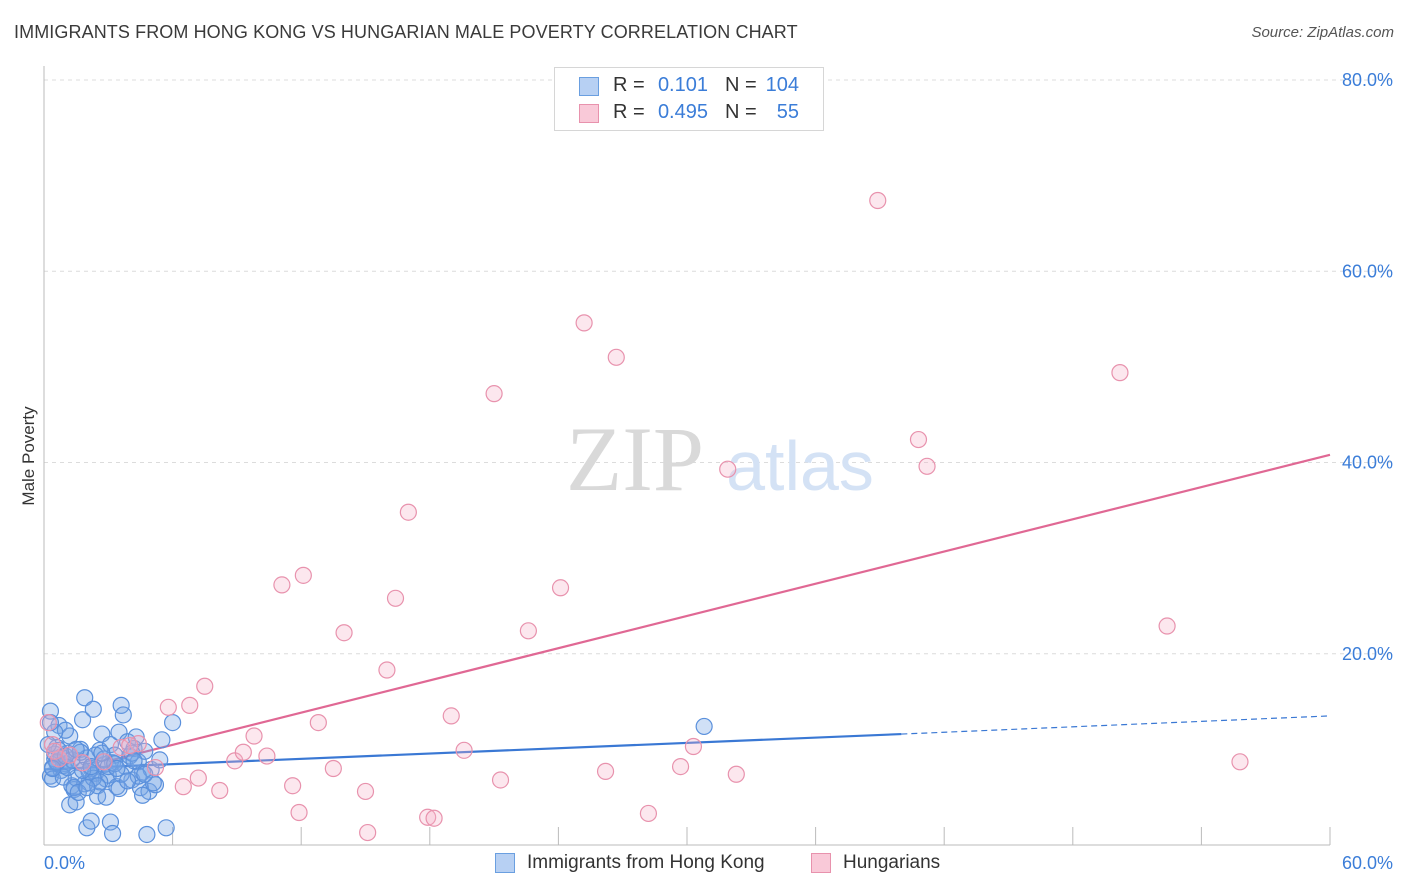 The width and height of the screenshot is (1406, 892). I want to click on y-tick-label: 80.0%, so click(1367, 80).